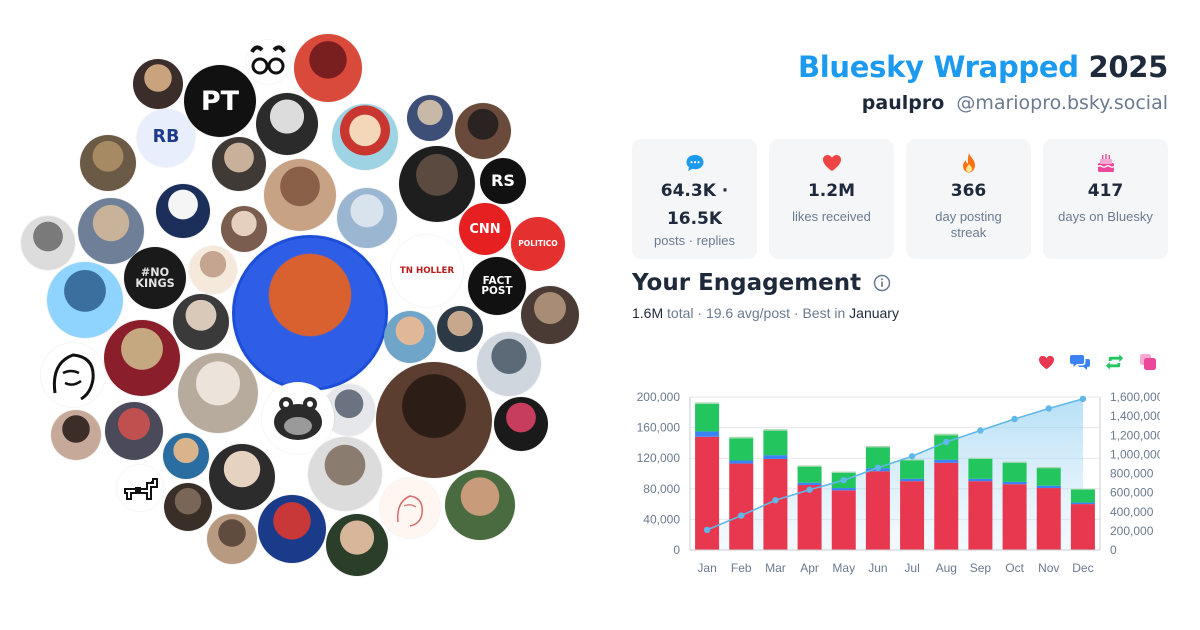 Image resolution: width=1200 pixels, height=630 pixels. What do you see at coordinates (1080, 362) in the screenshot?
I see `legend-replies-reply-icon` at bounding box center [1080, 362].